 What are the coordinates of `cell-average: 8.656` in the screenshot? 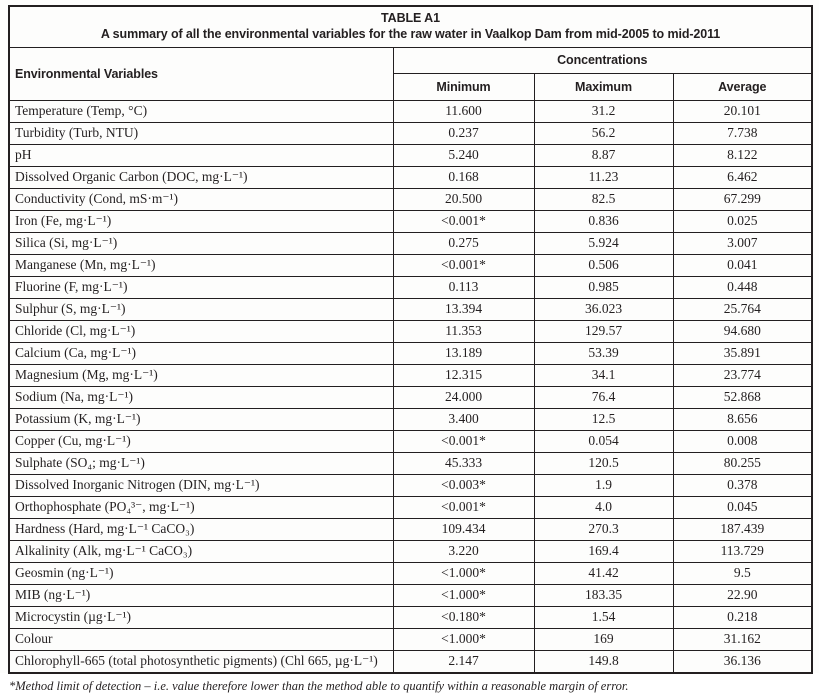 It's located at (742, 419).